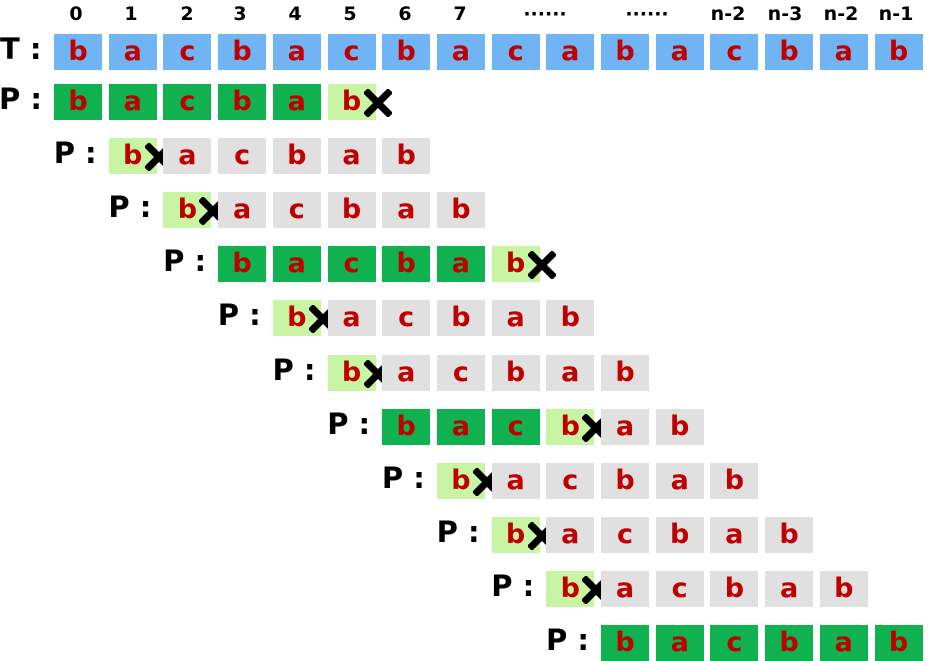 This screenshot has height=661, width=934. I want to click on index-label: n-1, so click(896, 14).